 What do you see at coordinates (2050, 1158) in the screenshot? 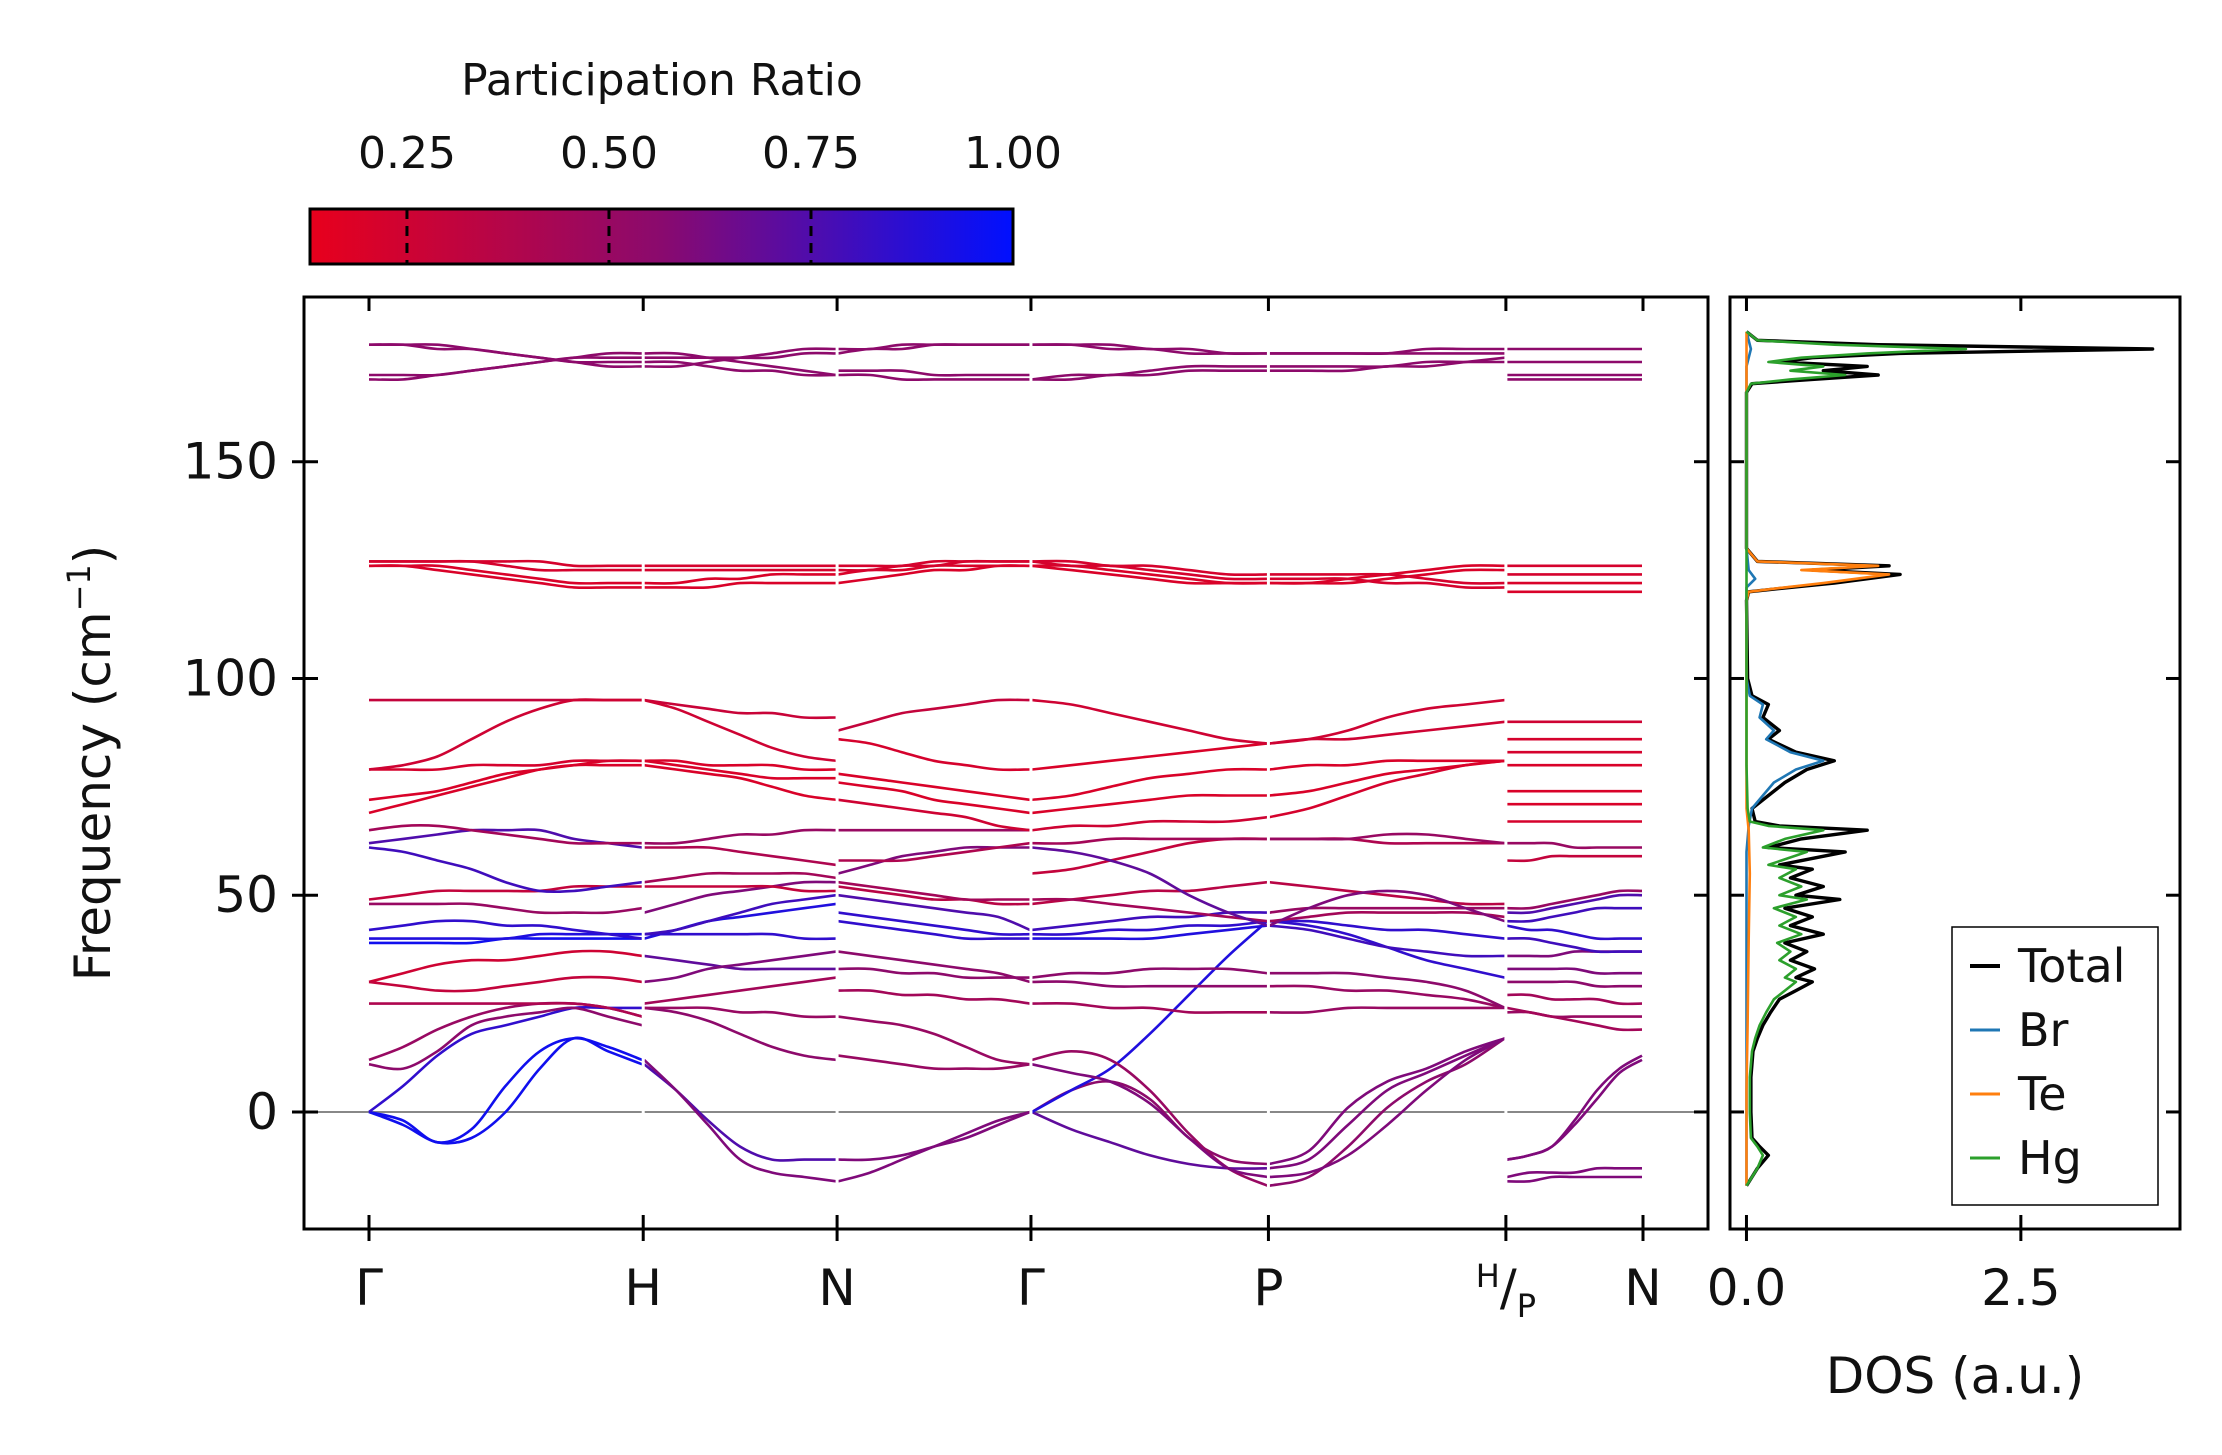
I see `legend-label-hg: Hg` at bounding box center [2050, 1158].